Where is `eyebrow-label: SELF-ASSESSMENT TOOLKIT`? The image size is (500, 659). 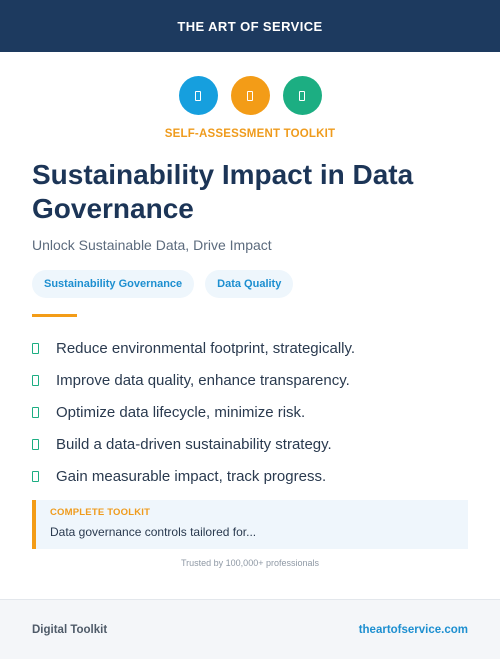 eyebrow-label: SELF-ASSESSMENT TOOLKIT is located at coordinates (250, 134).